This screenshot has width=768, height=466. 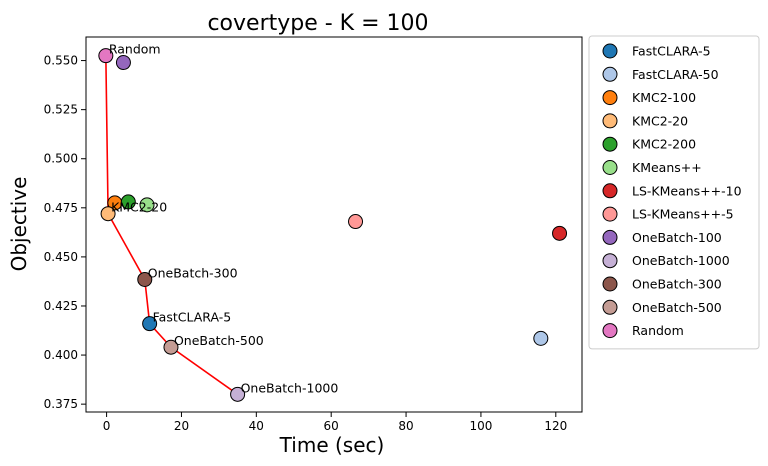 I want to click on point-label: FastCLARA-5, so click(x=192, y=317).